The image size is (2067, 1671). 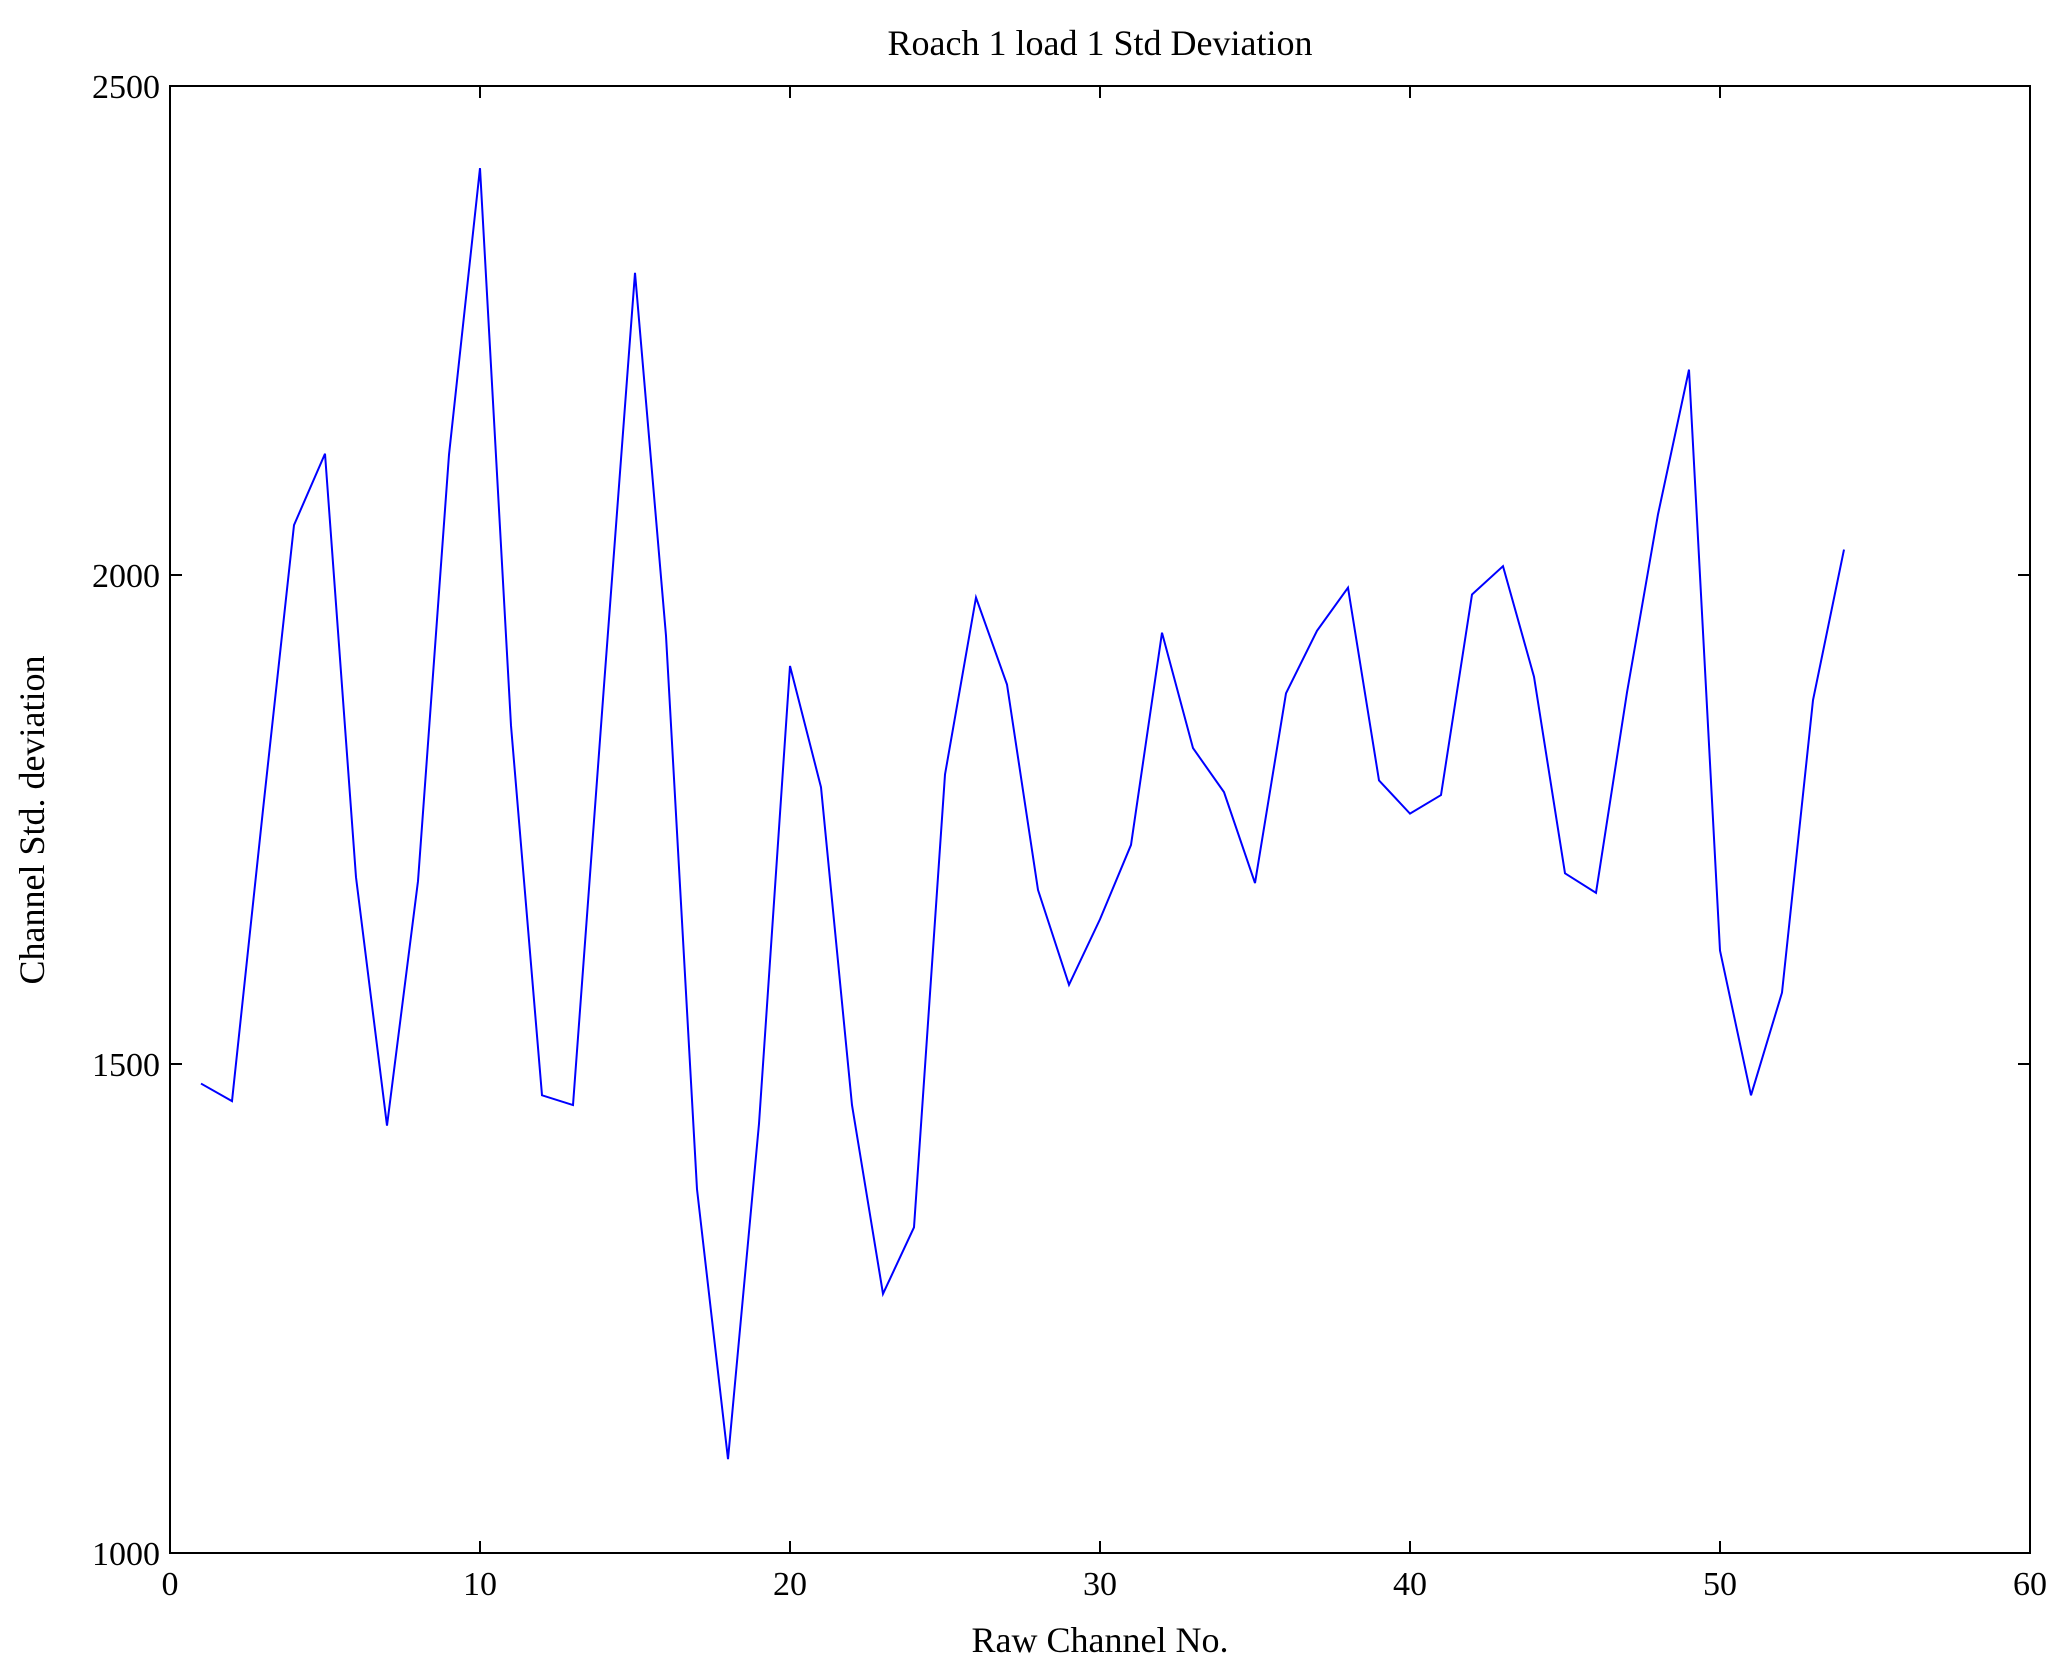 I want to click on x-tick-label: 10, so click(x=480, y=1584).